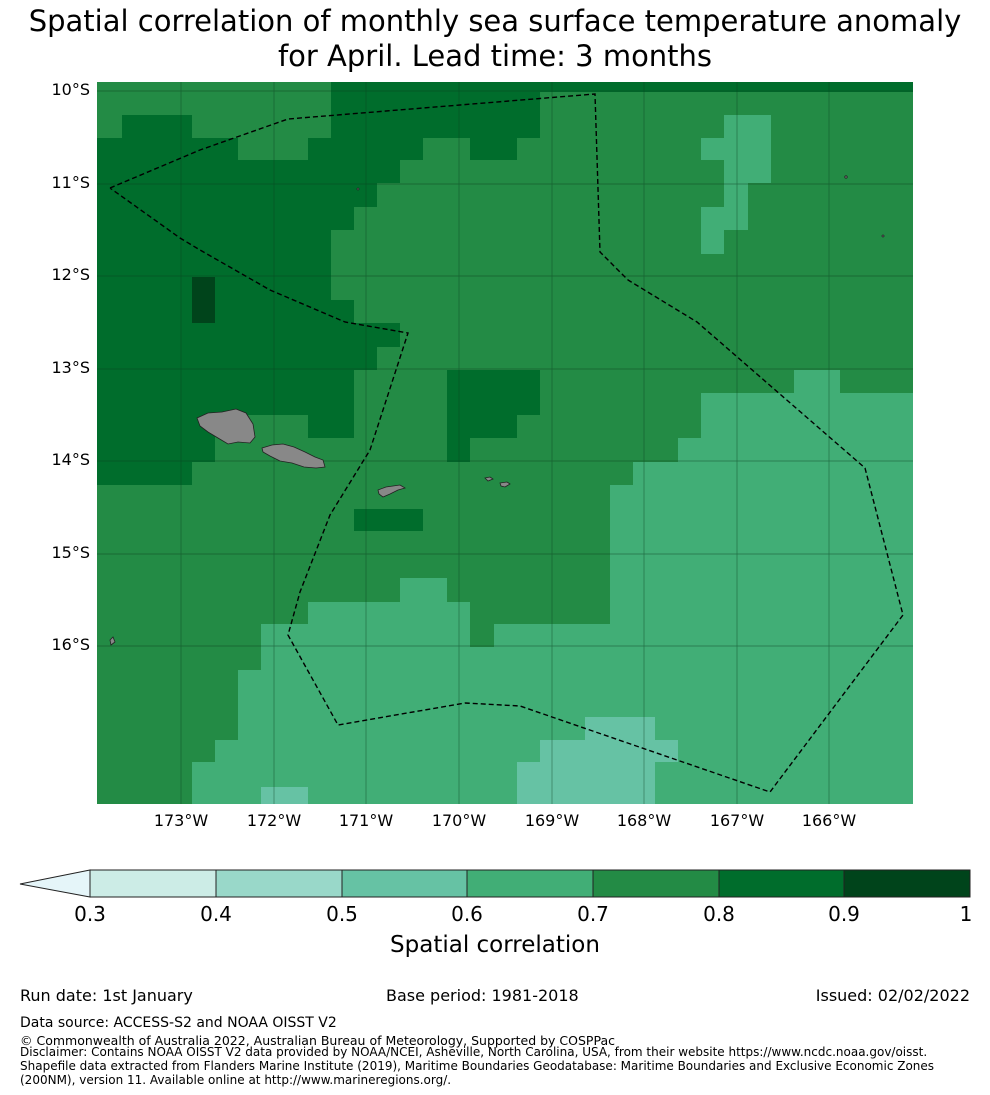 This screenshot has width=990, height=1095. What do you see at coordinates (106, 995) in the screenshot?
I see `run-date: Run date: 1st January` at bounding box center [106, 995].